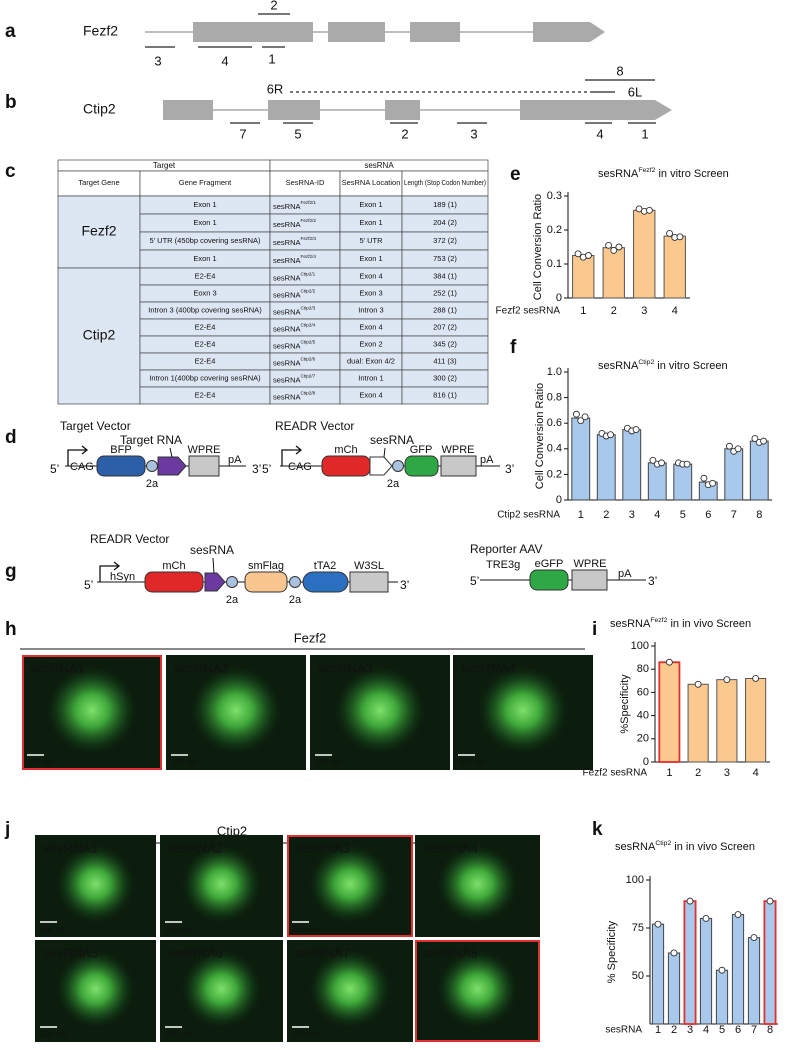  I want to click on y-tick-label: 0.3, so click(554, 196).